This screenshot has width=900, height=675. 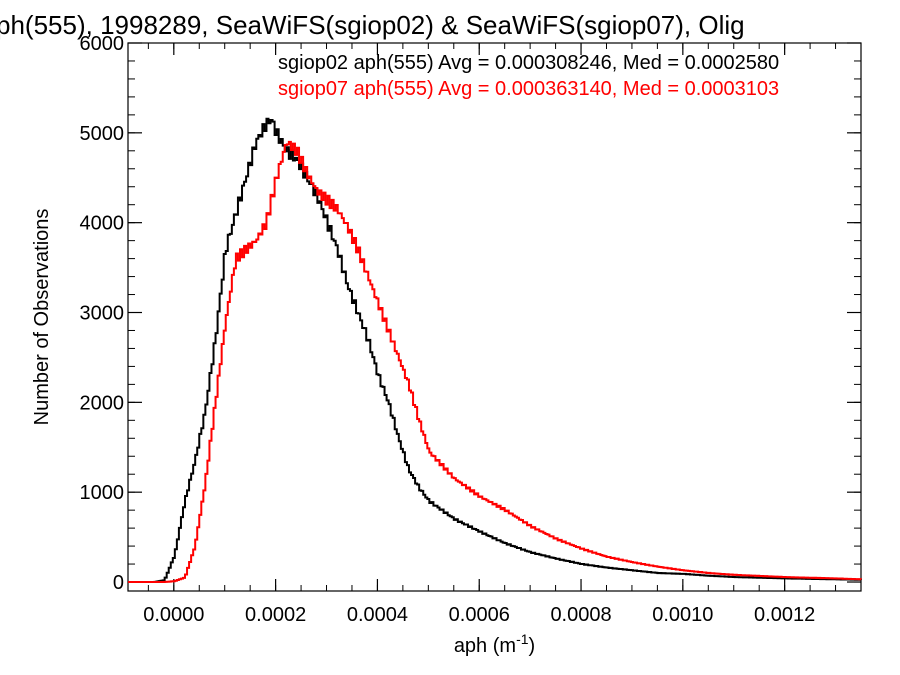 I want to click on y-tick-label: 1000, so click(x=102, y=493).